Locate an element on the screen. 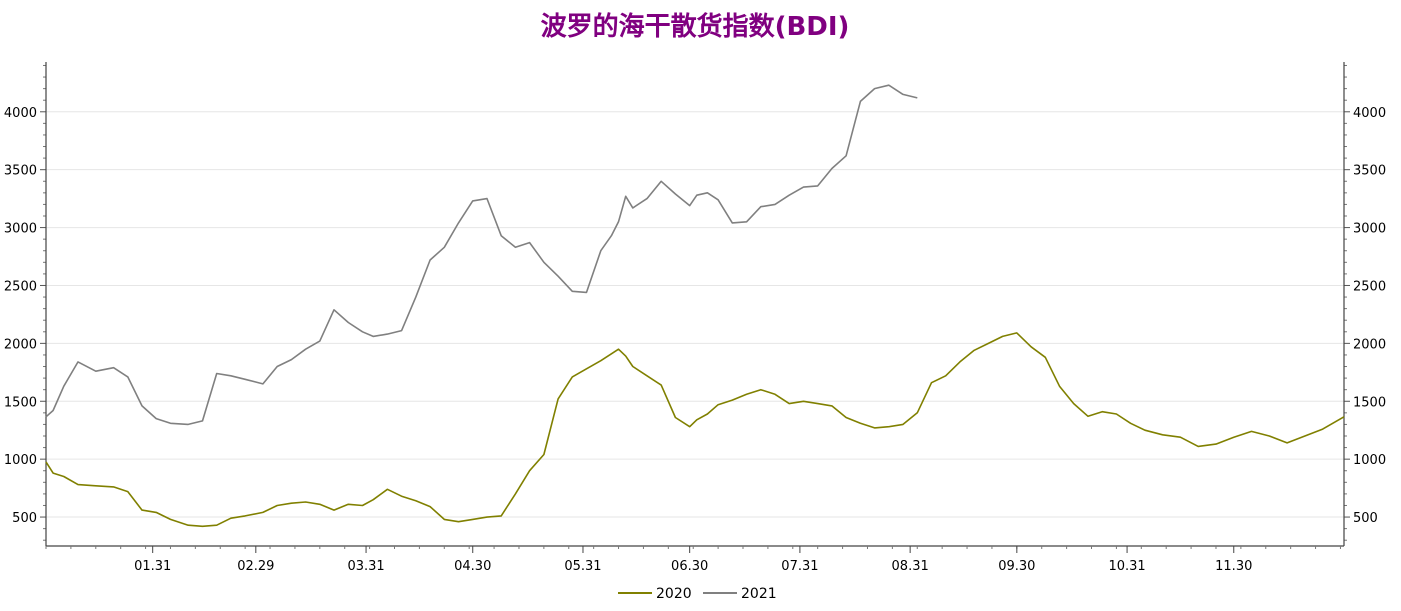  x-tick-label: 06.30 is located at coordinates (689, 566).